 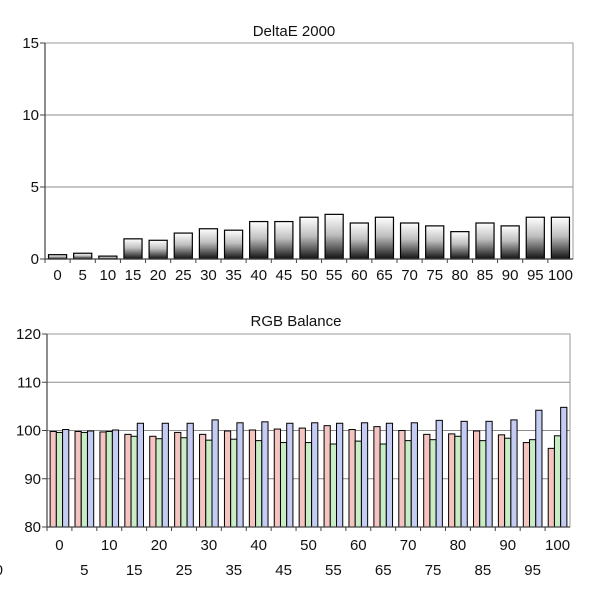 What do you see at coordinates (57, 275) in the screenshot?
I see `x-tick-label-0: 0` at bounding box center [57, 275].